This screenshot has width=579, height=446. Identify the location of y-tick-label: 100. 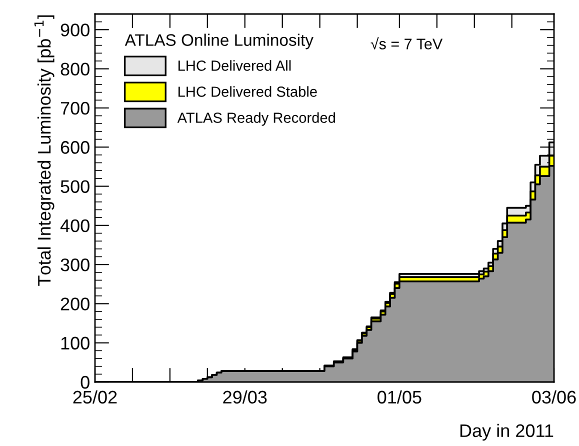
(75, 343).